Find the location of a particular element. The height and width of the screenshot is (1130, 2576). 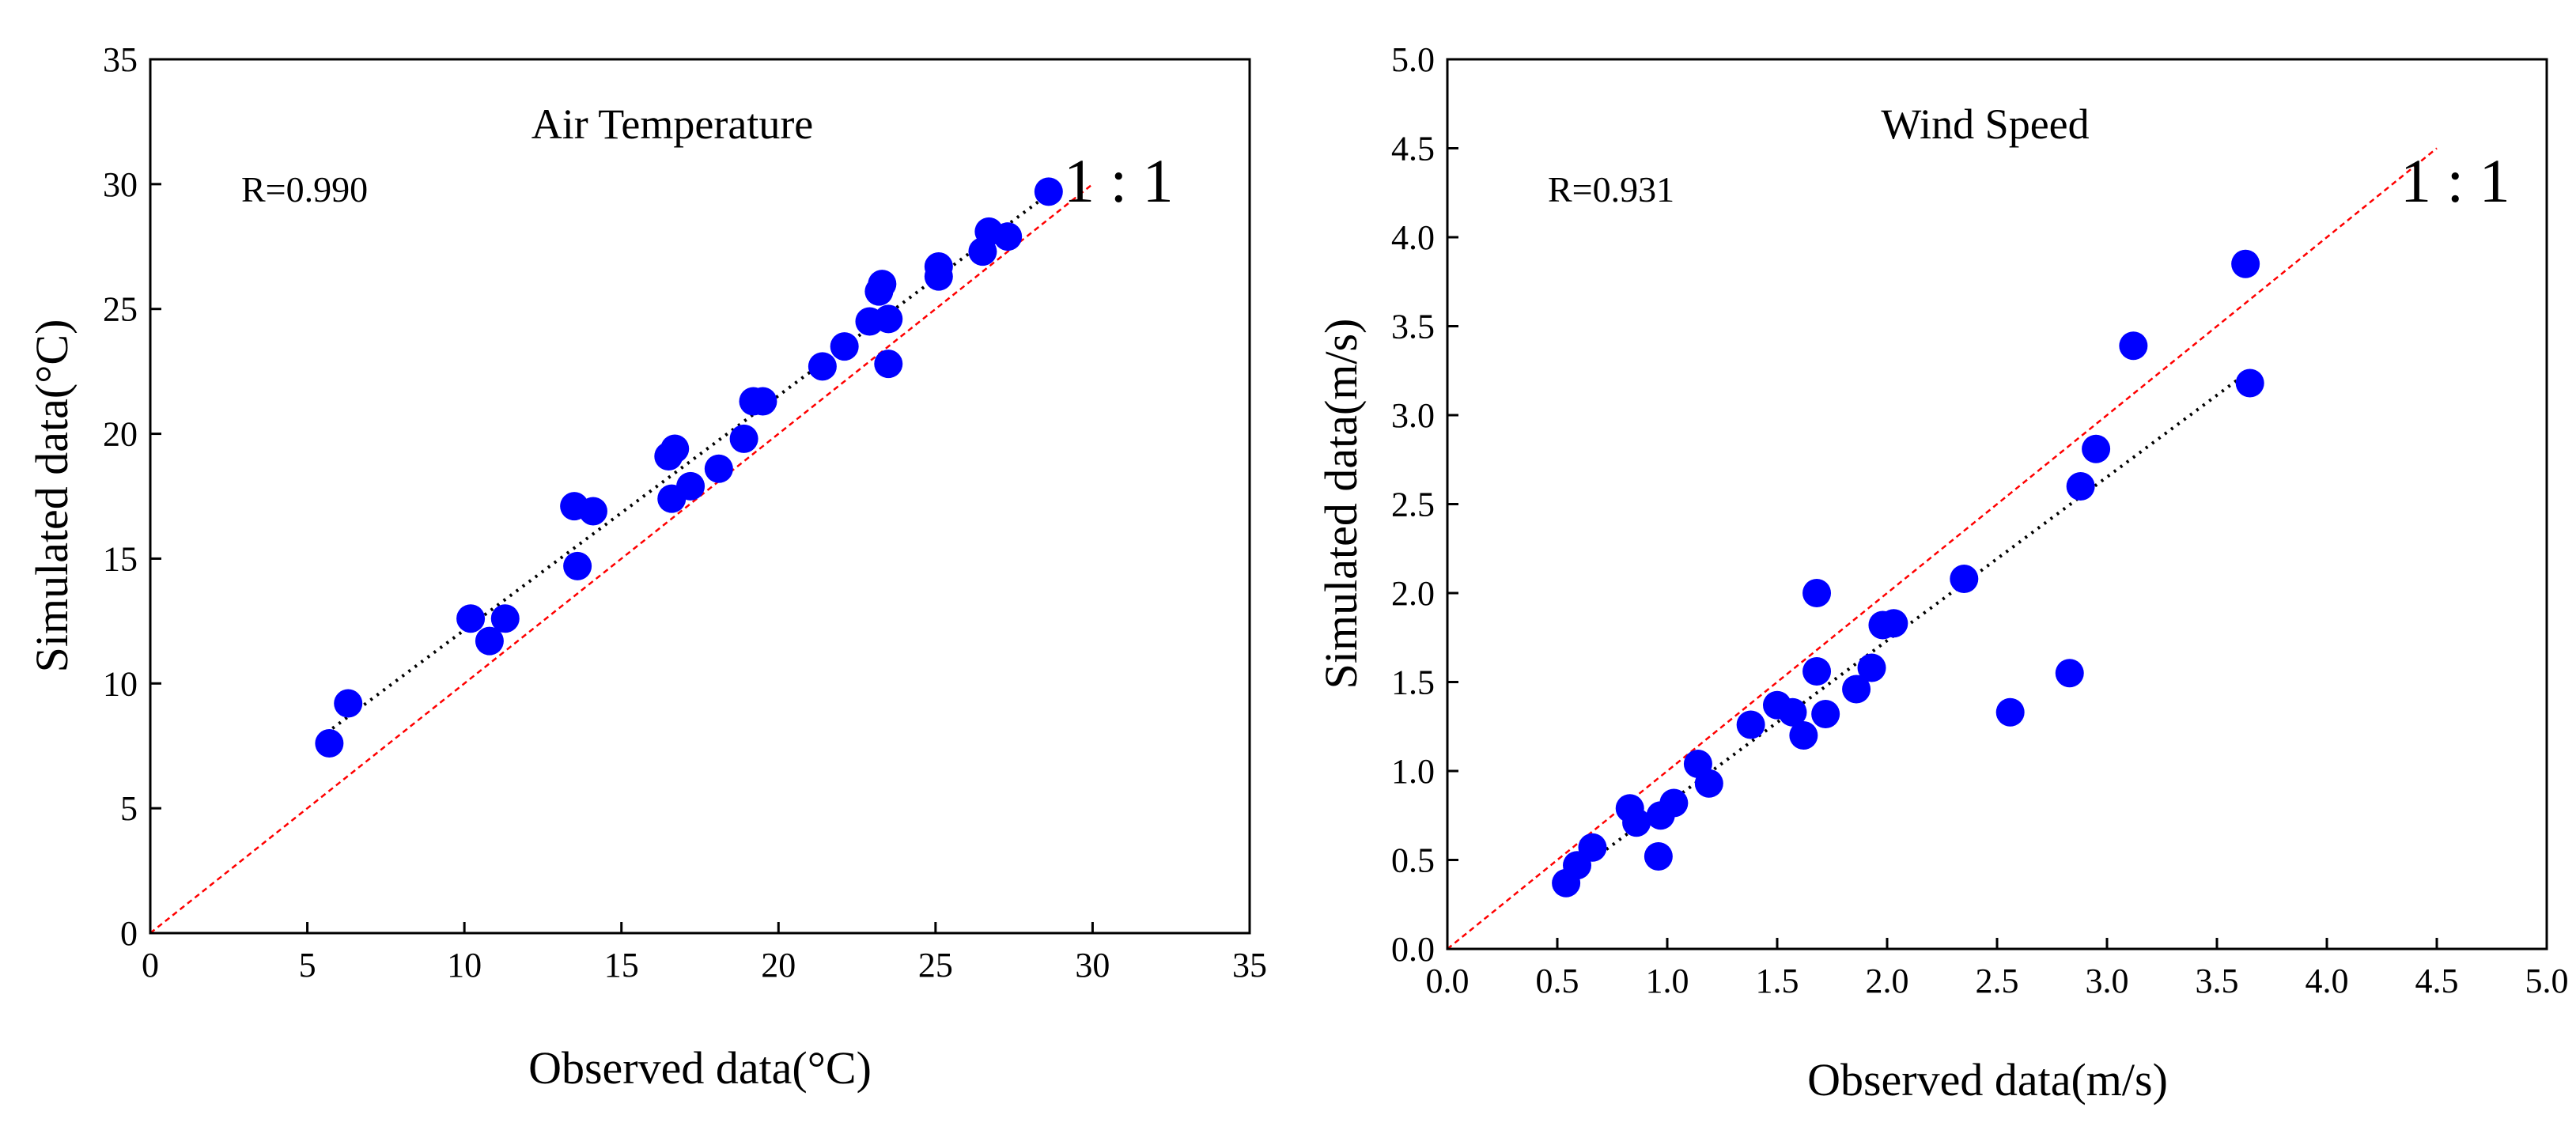

correlation-annotation: R=0.990 is located at coordinates (305, 190).